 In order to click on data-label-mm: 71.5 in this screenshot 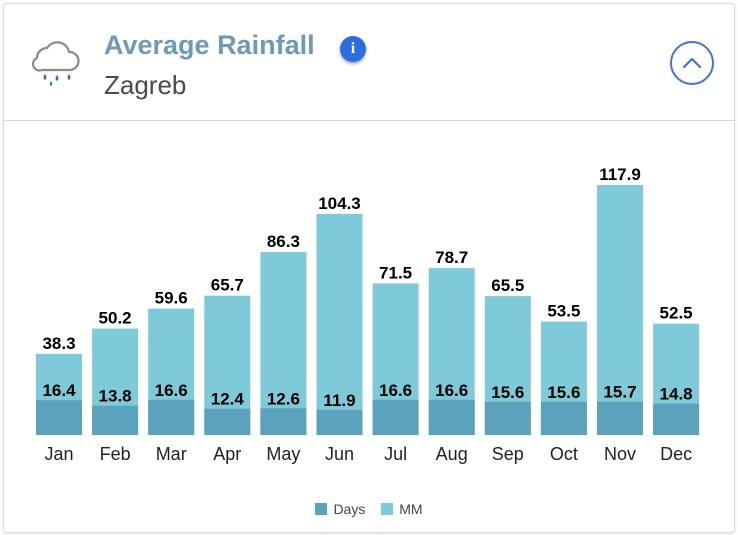, I will do `click(395, 272)`.